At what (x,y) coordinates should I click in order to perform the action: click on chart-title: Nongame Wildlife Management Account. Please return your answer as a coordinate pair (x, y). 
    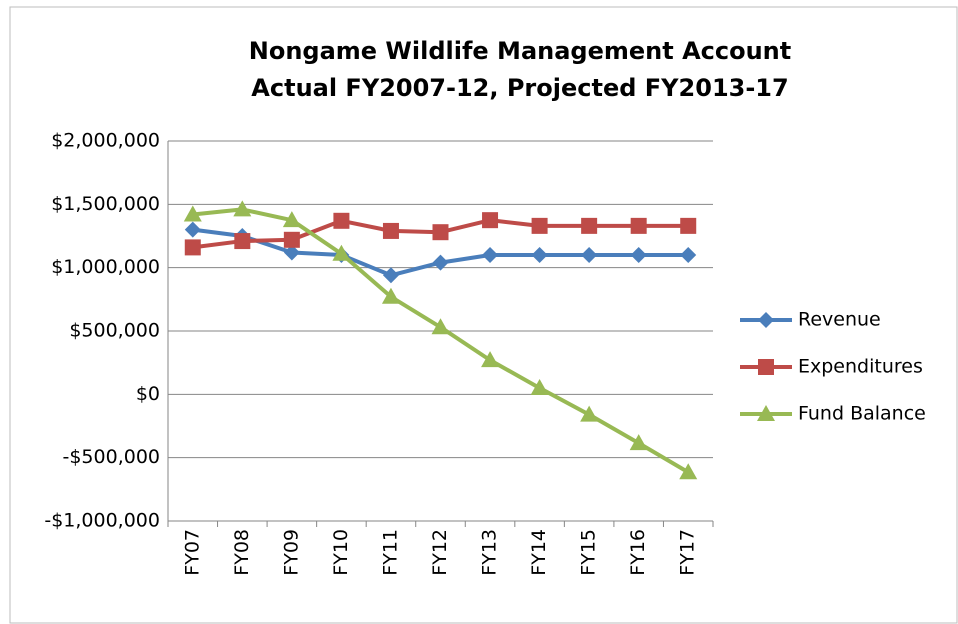
    Looking at the image, I should click on (520, 51).